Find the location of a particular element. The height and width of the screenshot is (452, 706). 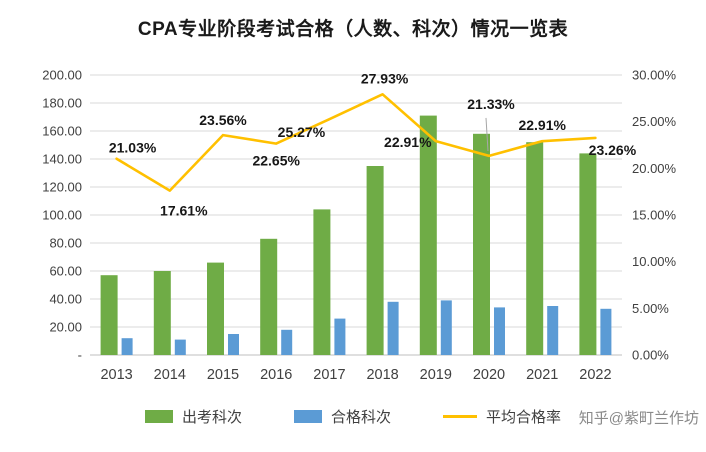

legend-item-exam-sessions: 出考科次 is located at coordinates (193, 416).